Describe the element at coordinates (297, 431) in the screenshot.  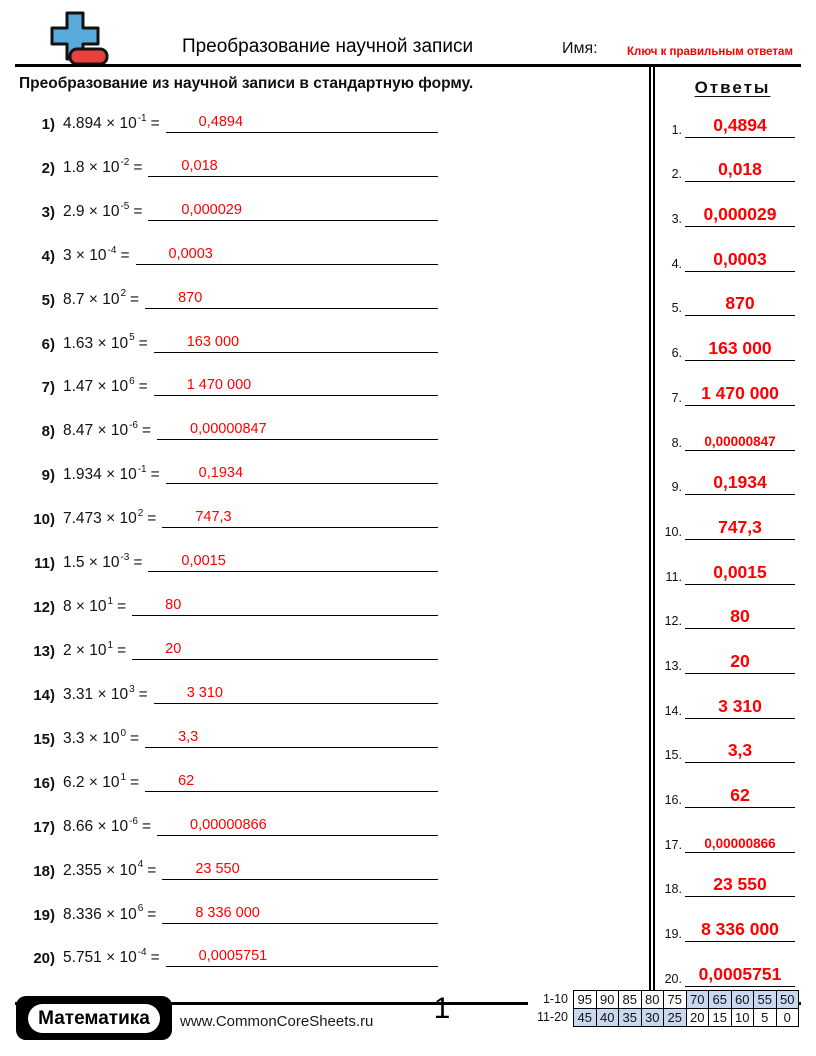
I see `answer-blank: 0,00000847` at that location.